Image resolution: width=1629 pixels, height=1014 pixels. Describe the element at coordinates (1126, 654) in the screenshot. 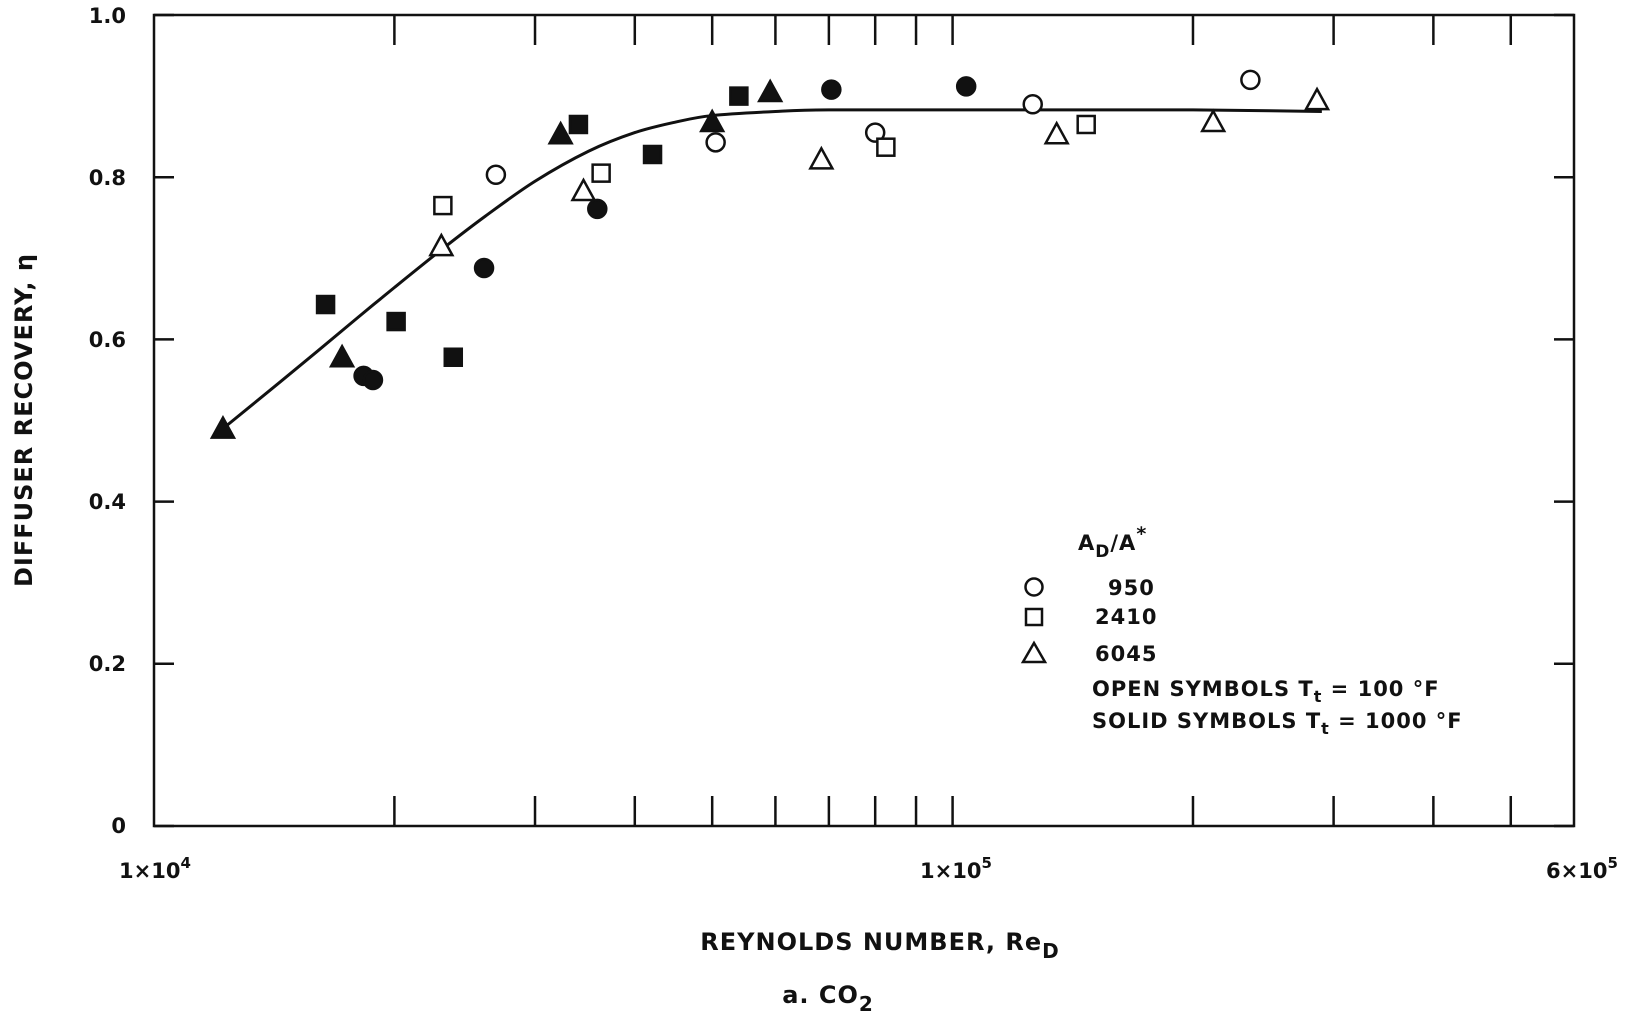

I see `legend-label-6045: 6045` at that location.